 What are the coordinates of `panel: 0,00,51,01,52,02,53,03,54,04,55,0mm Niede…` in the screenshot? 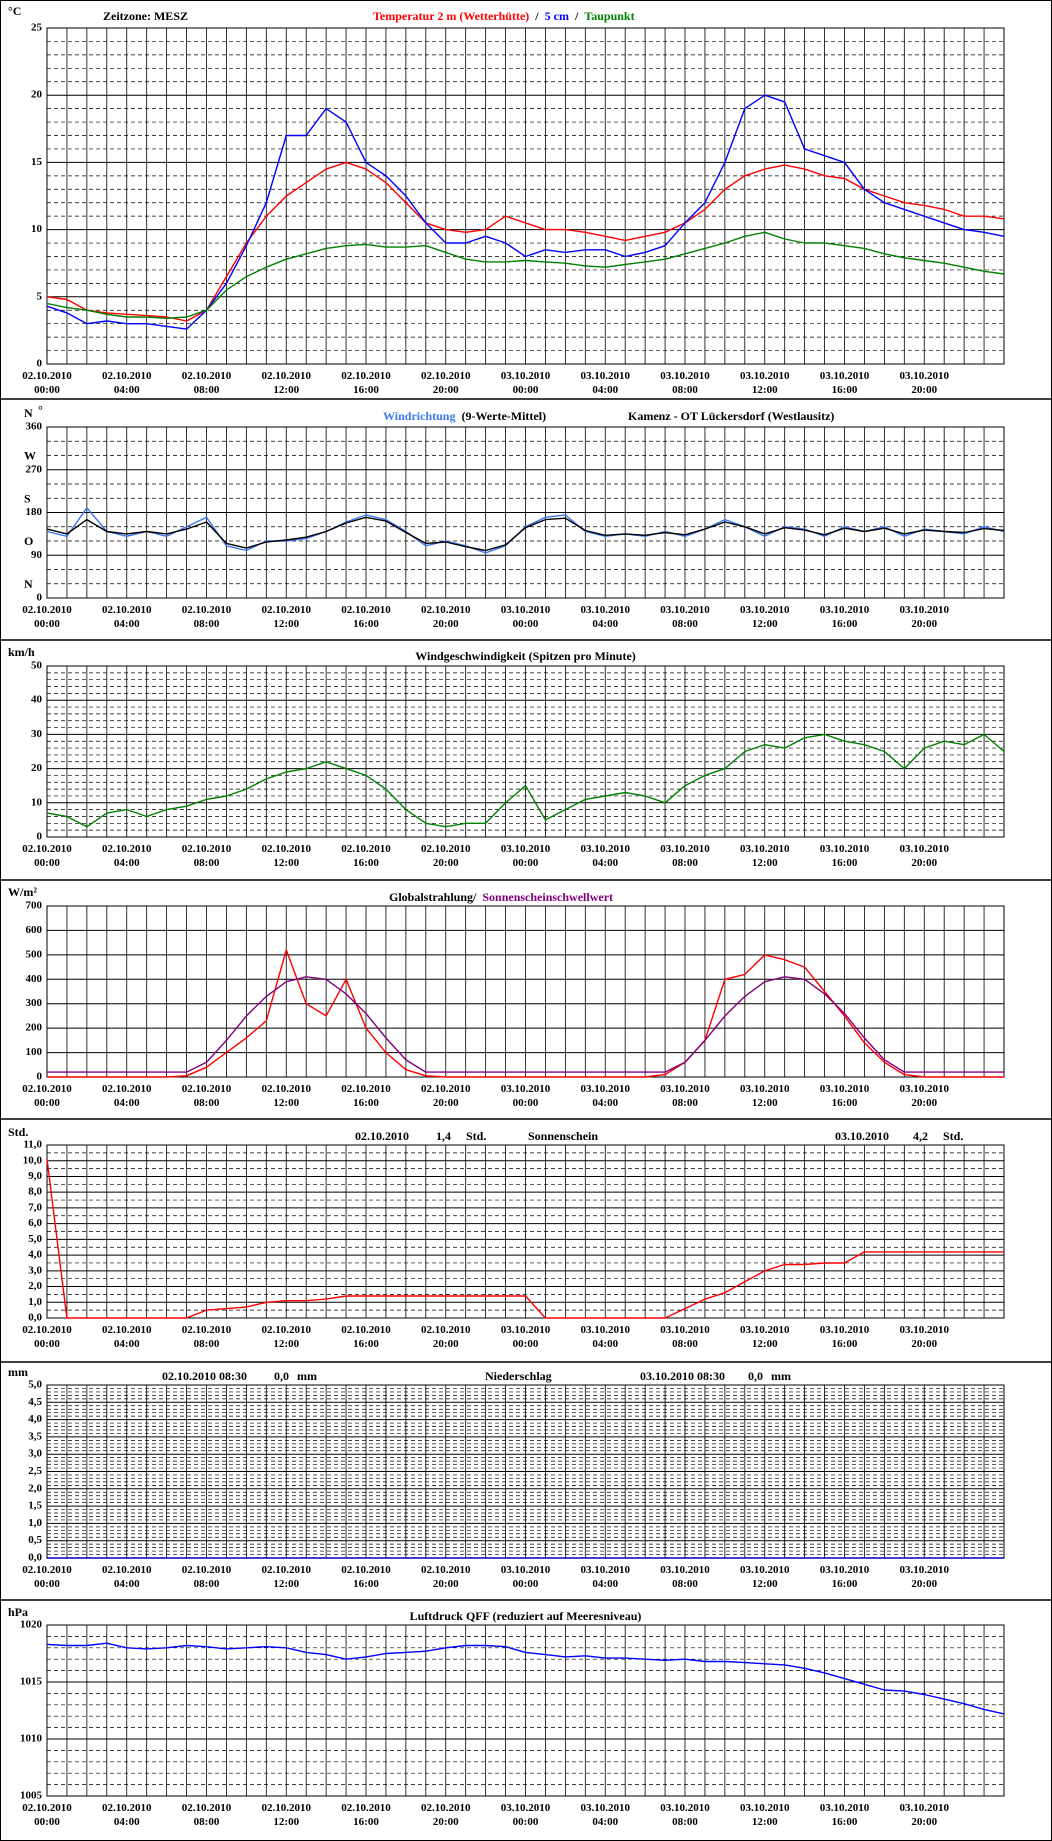 It's located at (506, 1464).